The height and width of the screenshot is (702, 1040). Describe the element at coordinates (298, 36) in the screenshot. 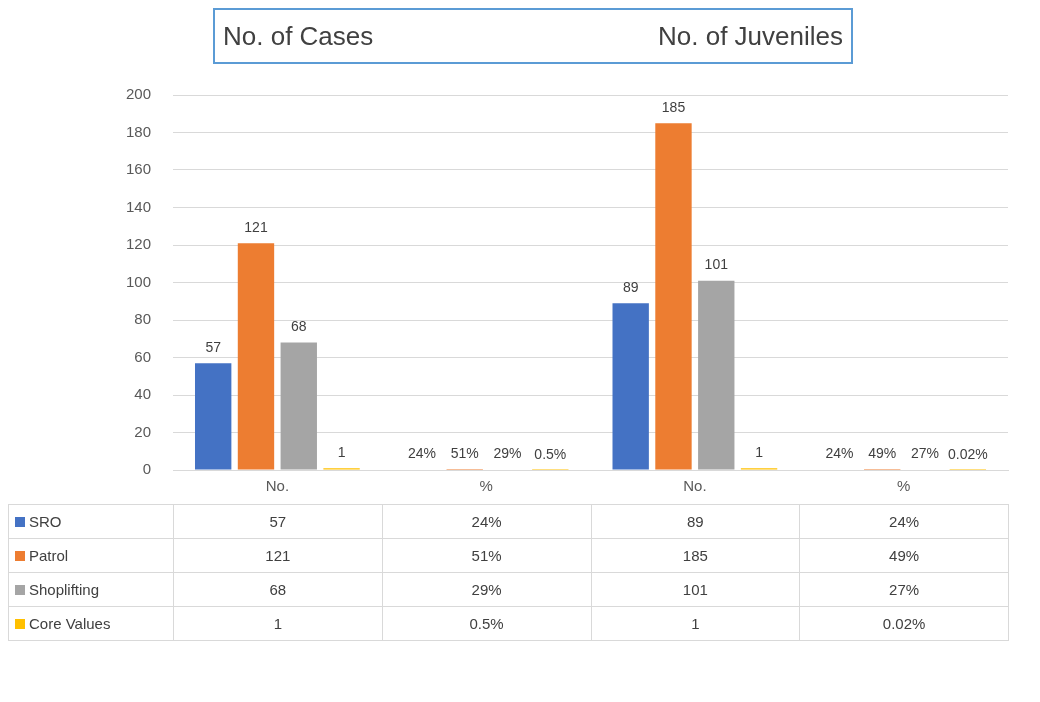

I see `text: No. of Cases` at that location.